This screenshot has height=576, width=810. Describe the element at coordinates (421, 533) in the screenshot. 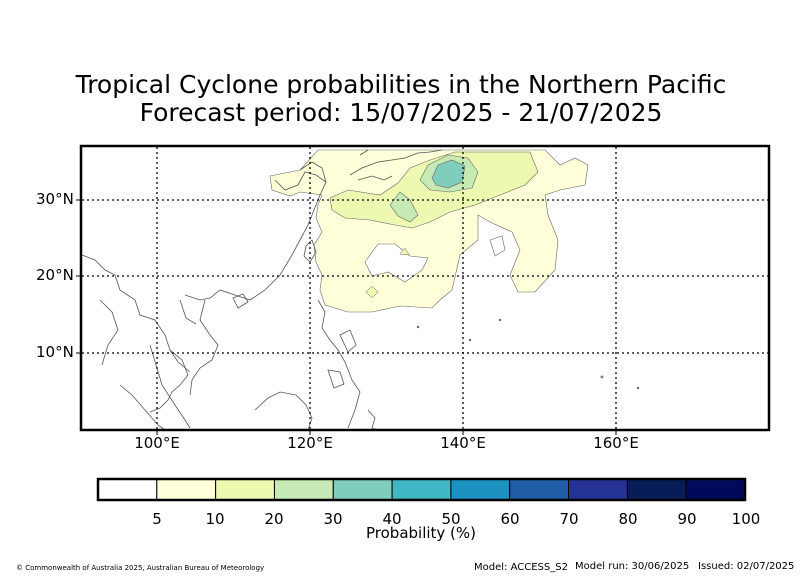

I see `colorbar-label: Probability (%)` at that location.